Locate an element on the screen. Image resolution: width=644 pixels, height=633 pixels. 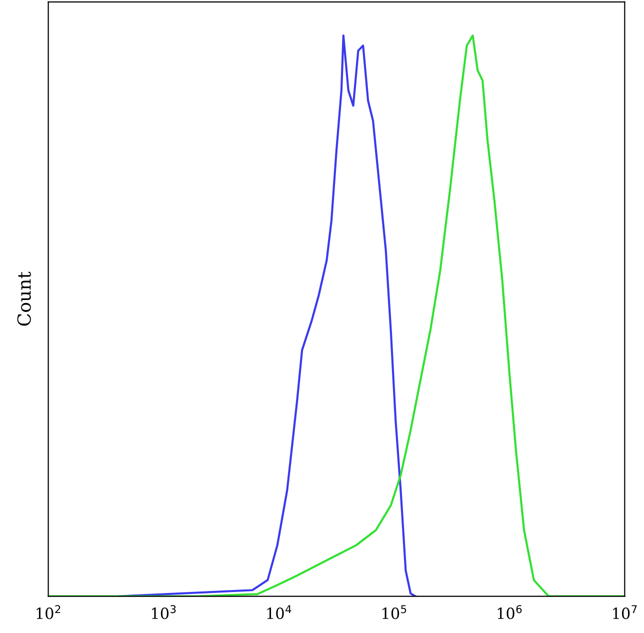
x-tick-label: 10$^{2}$ is located at coordinates (48, 612).